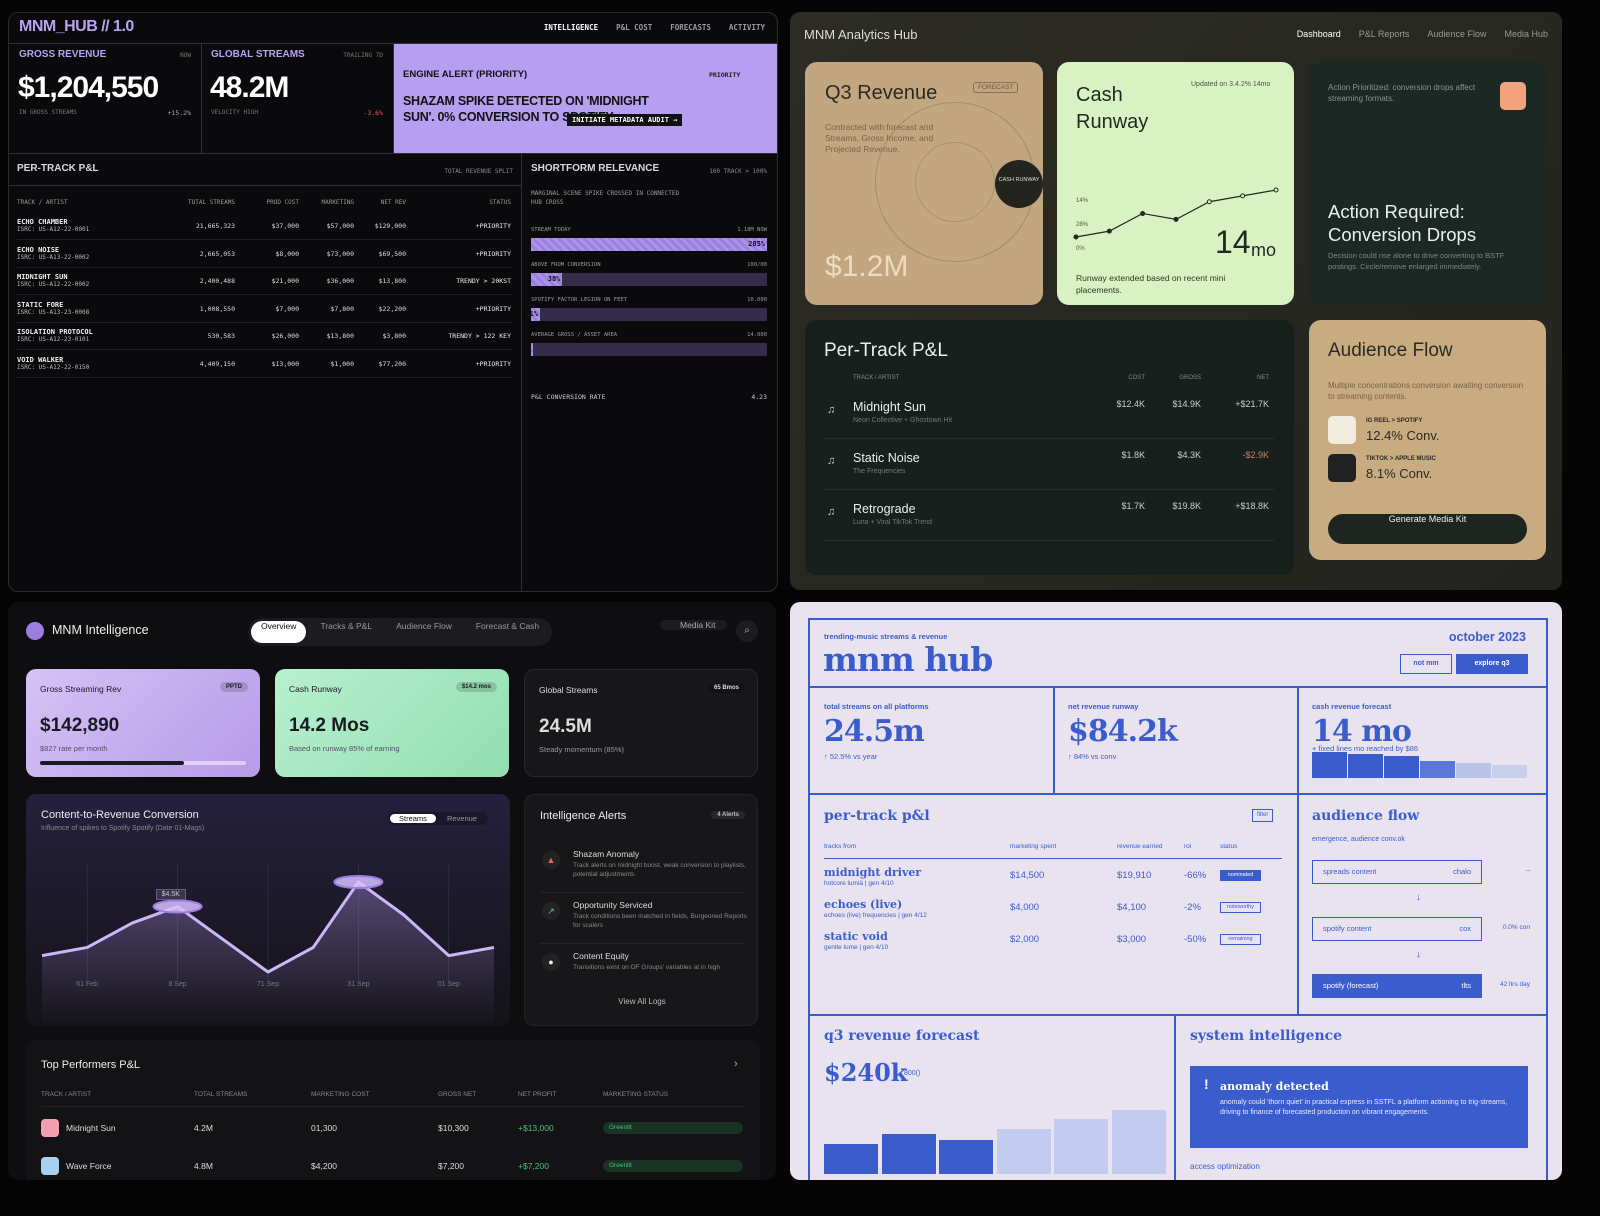  I want to click on cell: 21,665,323, so click(215, 226).